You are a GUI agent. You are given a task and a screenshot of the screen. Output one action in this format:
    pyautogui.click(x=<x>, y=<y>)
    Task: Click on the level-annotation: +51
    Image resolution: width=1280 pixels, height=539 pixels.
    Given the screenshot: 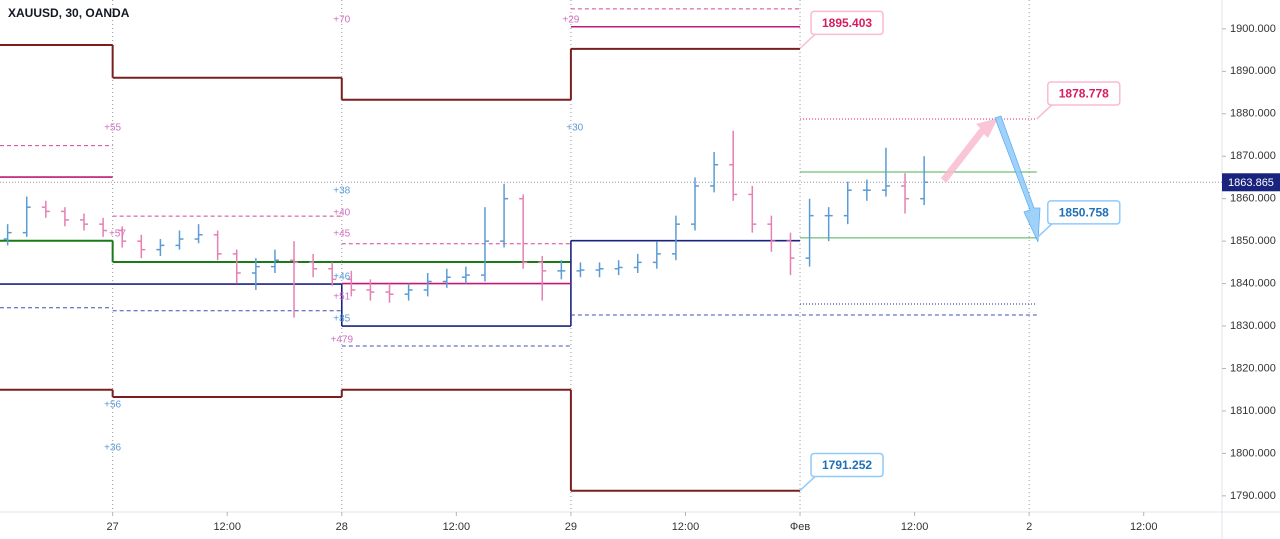 What is the action you would take?
    pyautogui.click(x=341, y=296)
    